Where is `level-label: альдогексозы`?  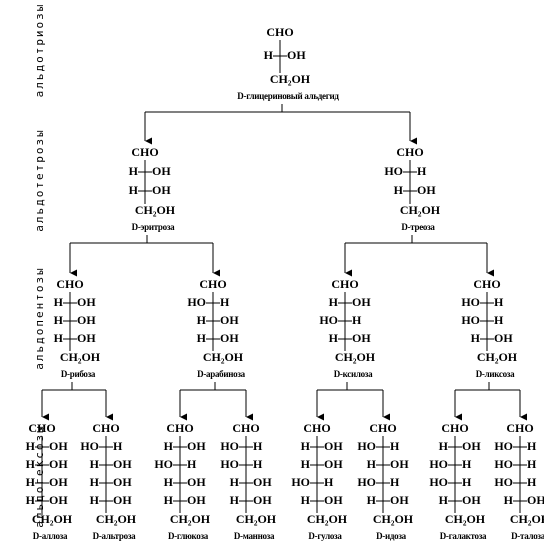 level-label: альдогексозы is located at coordinates (39, 475).